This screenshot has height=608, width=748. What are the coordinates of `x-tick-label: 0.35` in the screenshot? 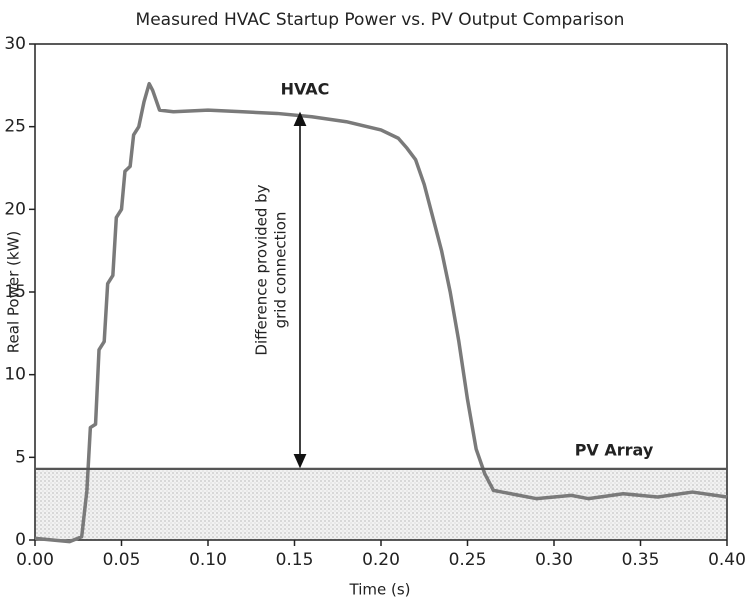 It's located at (641, 560).